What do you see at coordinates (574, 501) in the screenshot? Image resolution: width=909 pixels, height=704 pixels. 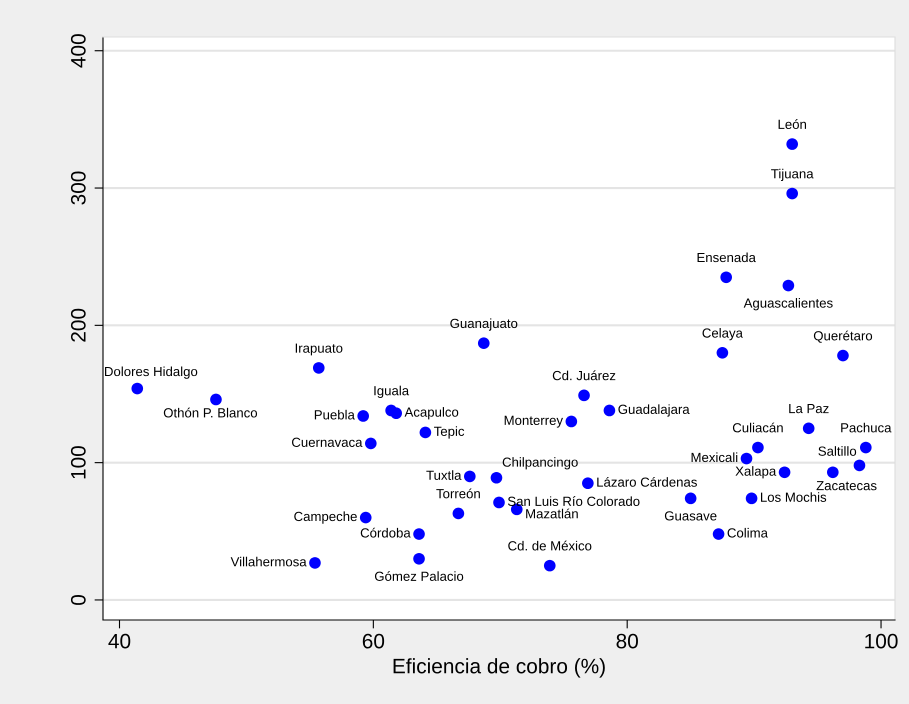 I see `annotation: San Luis Río Colorado` at bounding box center [574, 501].